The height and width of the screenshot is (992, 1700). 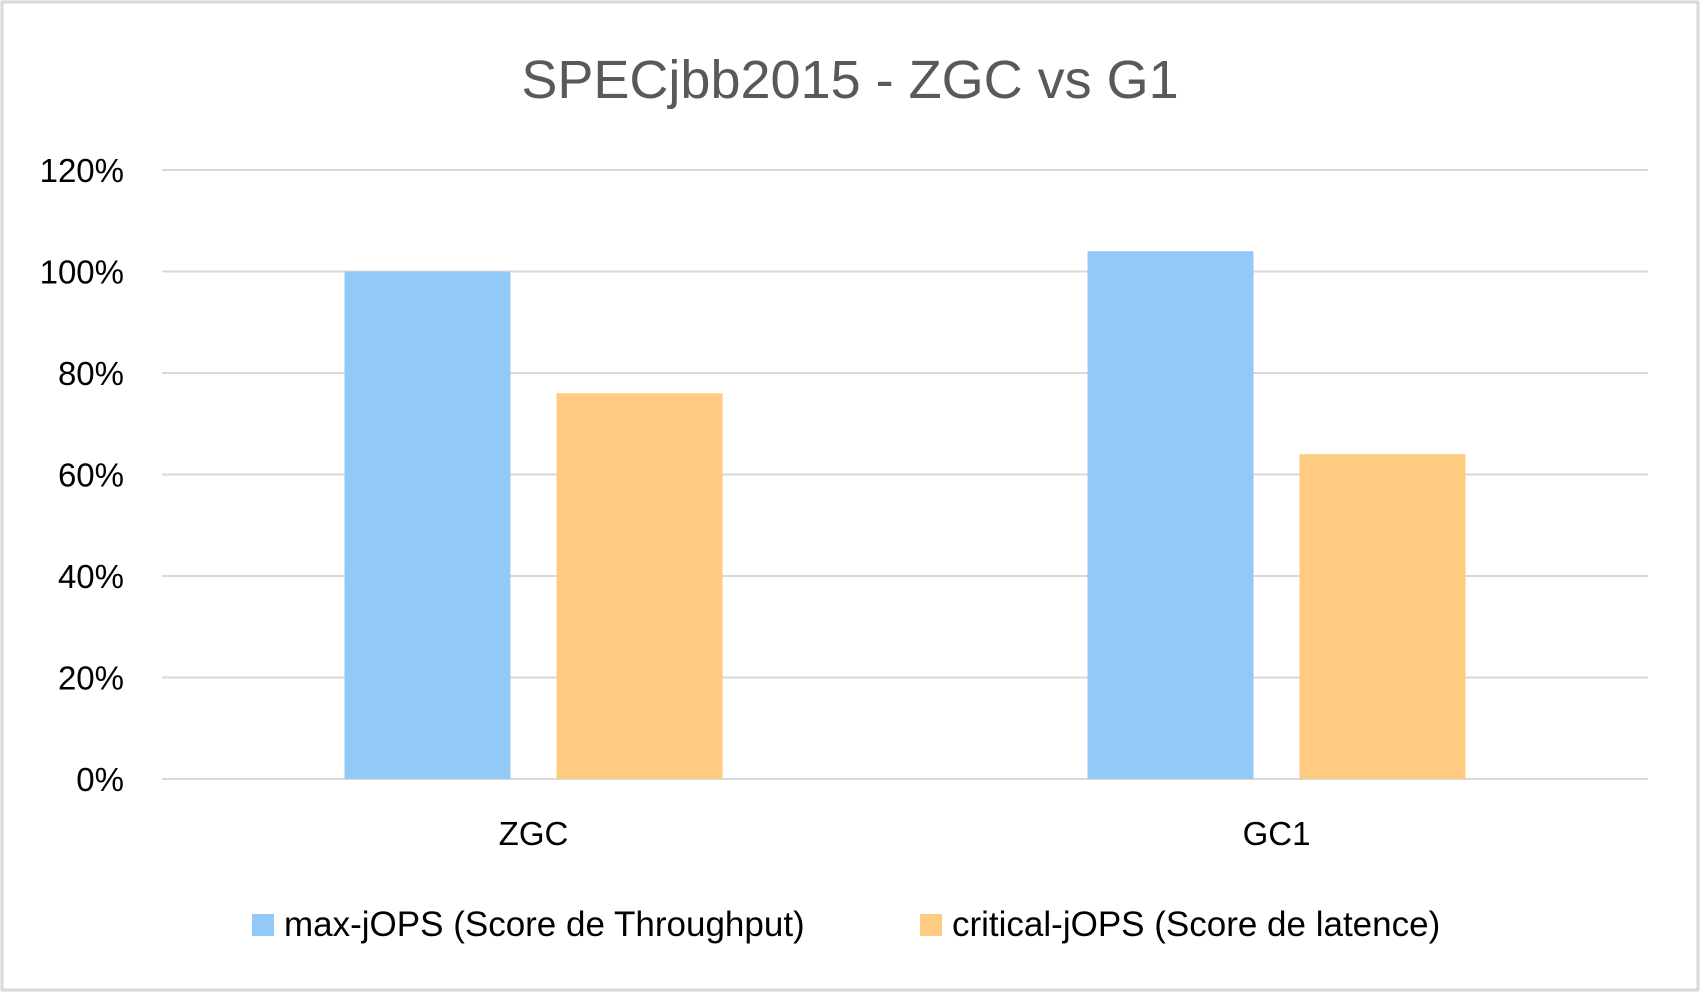 What do you see at coordinates (82, 170) in the screenshot?
I see `y-tick-label: 120%` at bounding box center [82, 170].